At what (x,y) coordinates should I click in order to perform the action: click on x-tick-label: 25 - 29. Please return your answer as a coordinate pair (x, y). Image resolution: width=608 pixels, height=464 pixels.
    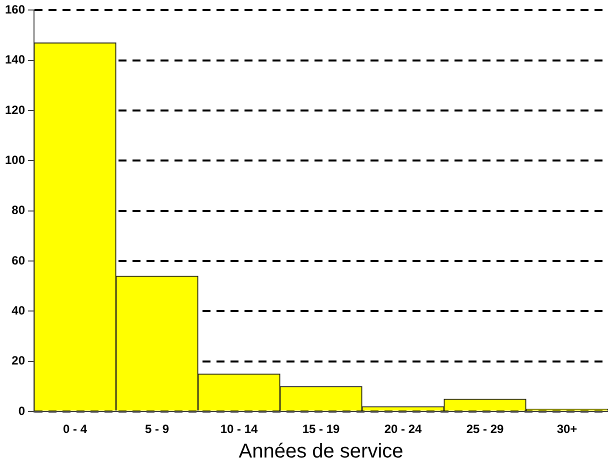
    Looking at the image, I should click on (485, 429).